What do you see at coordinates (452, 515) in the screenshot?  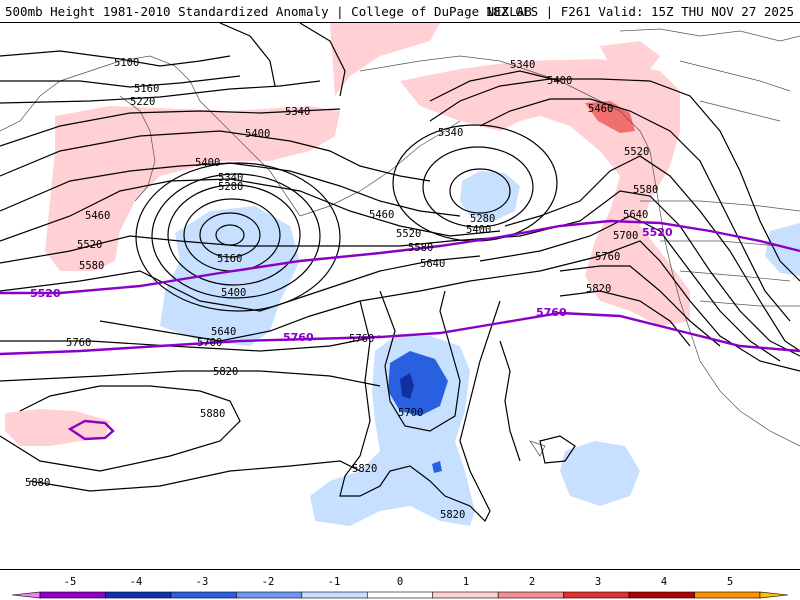 I see `contour-label: 5820` at bounding box center [452, 515].